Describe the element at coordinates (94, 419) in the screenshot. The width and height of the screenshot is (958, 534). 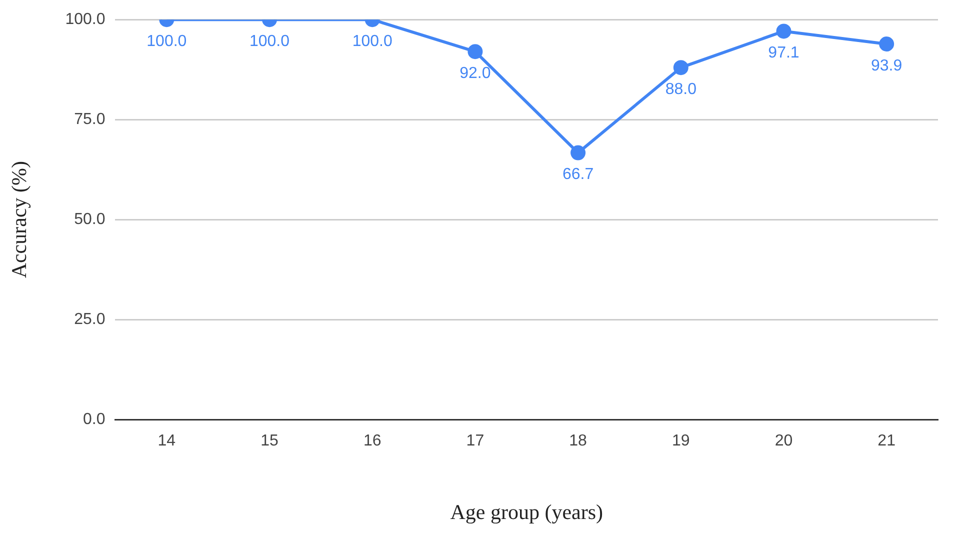
I see `y-tick-label: 0.0` at that location.